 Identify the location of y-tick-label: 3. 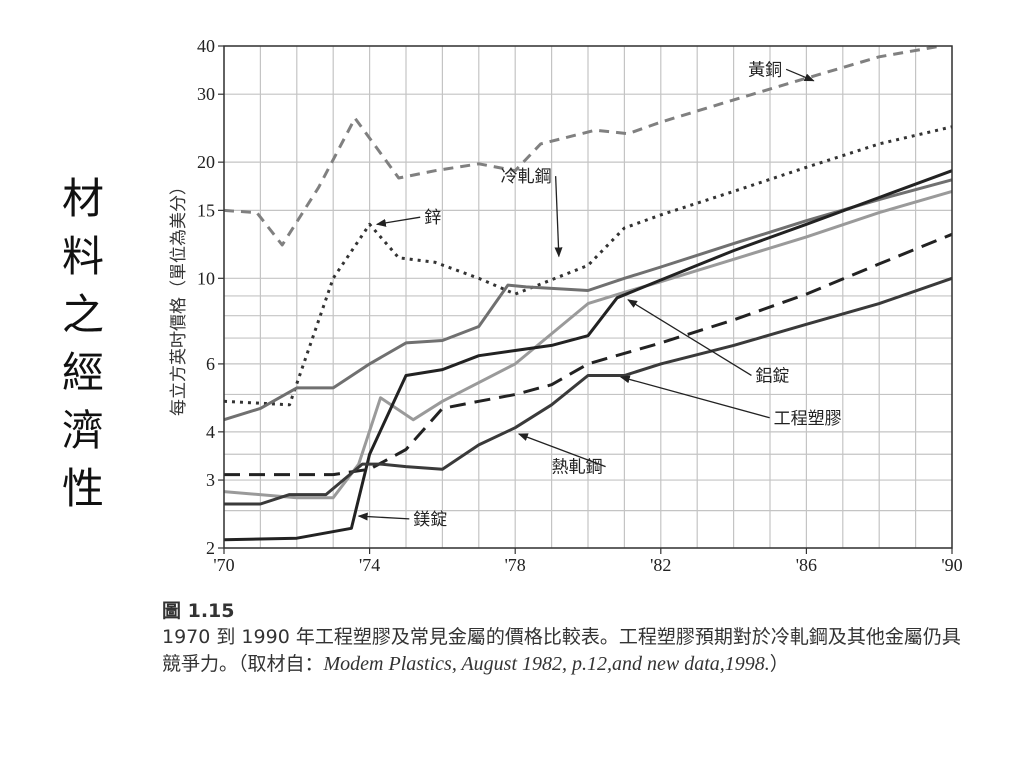
(210, 480).